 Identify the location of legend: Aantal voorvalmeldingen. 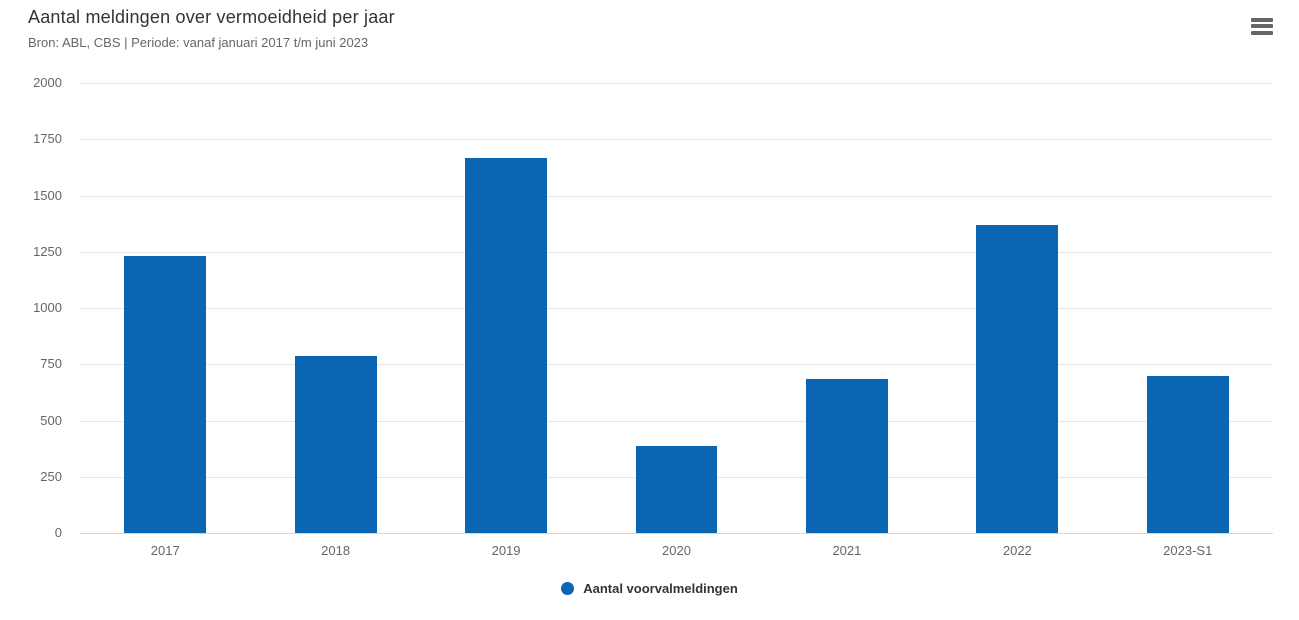
(649, 588).